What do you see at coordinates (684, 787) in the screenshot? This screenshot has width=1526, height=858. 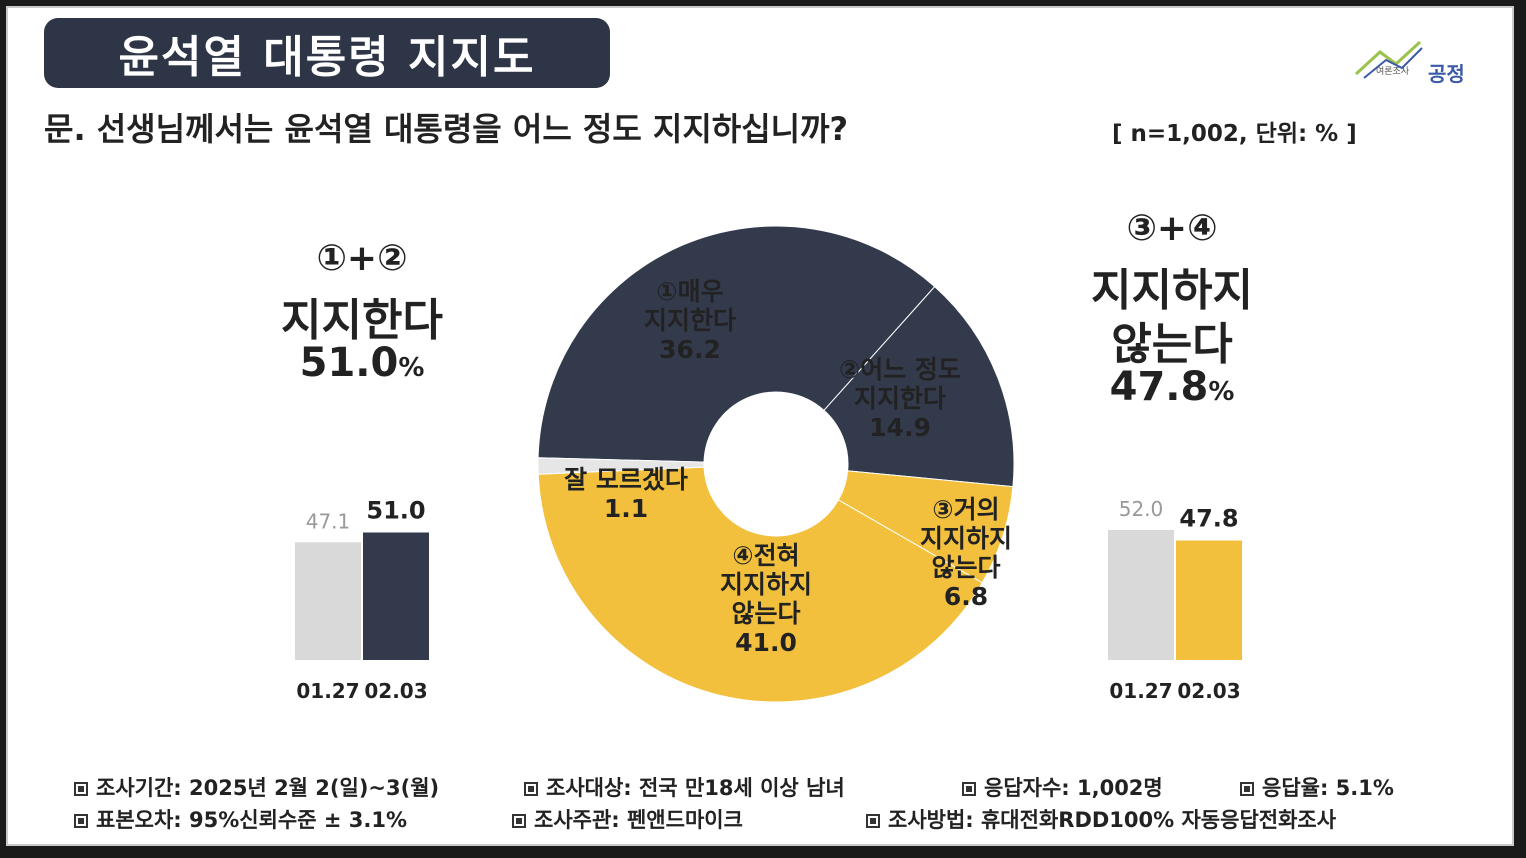 I see `footer-item: 조사대상: 전국 만18세 이상 남녀` at bounding box center [684, 787].